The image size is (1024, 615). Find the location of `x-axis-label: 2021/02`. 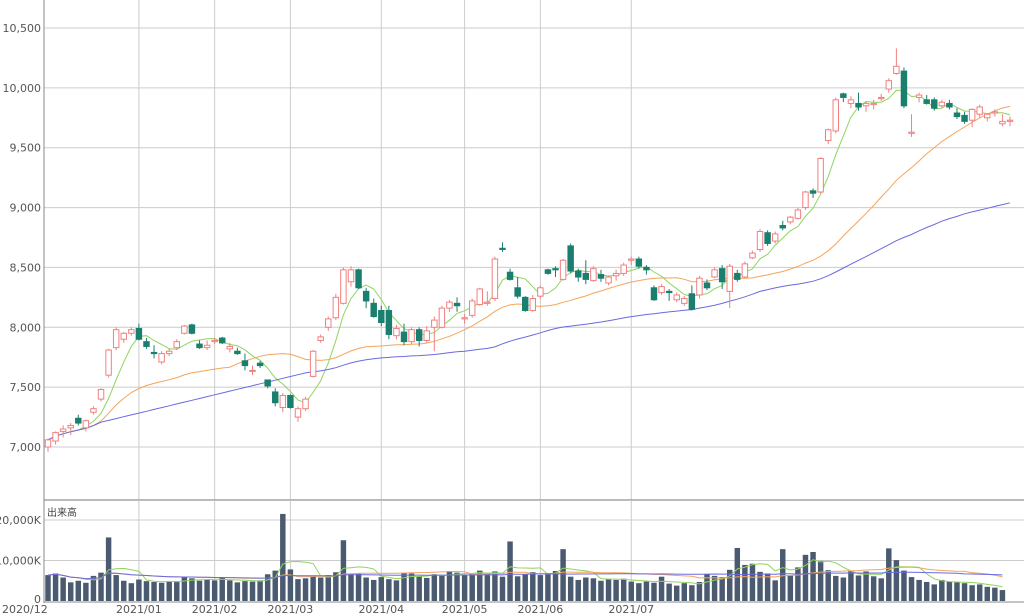

x-axis-label: 2021/02 is located at coordinates (215, 609).